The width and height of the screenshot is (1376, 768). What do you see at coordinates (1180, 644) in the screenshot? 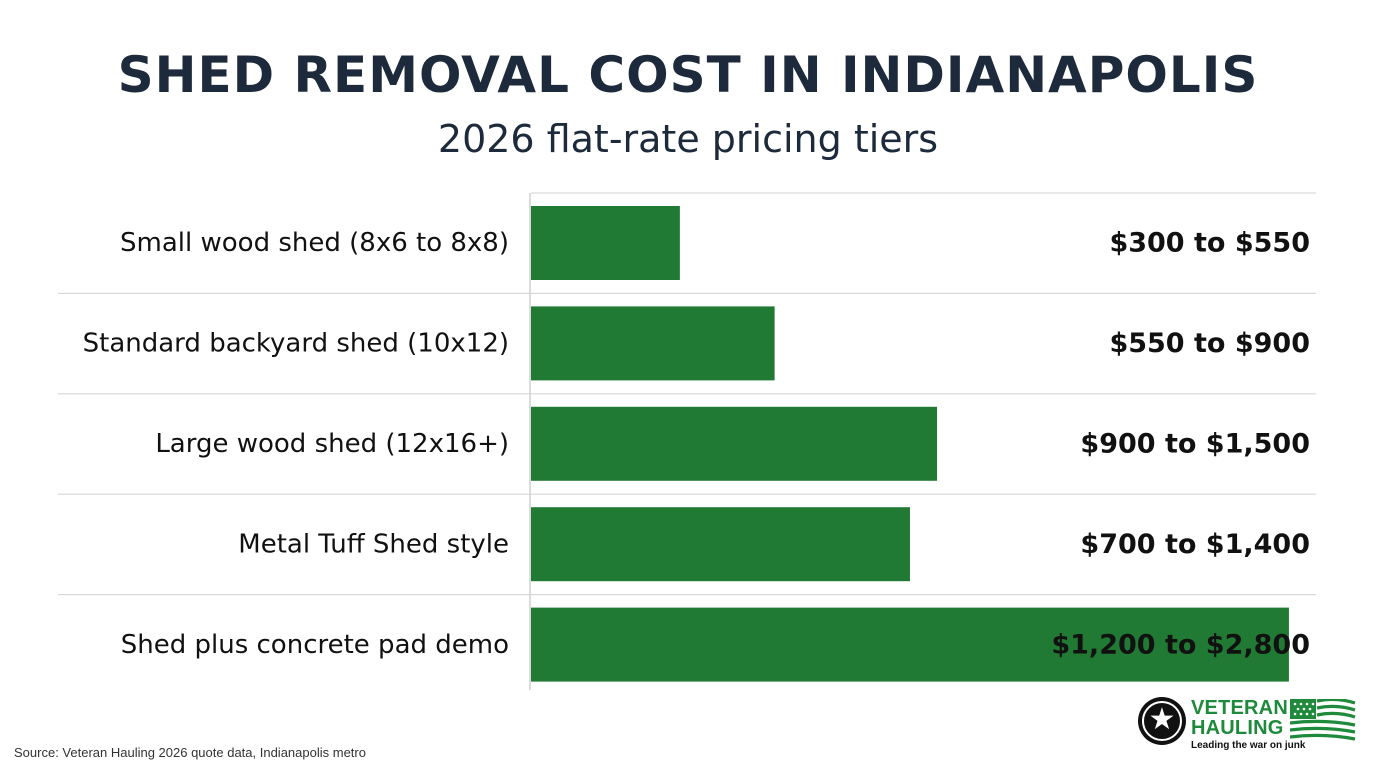
I see `value-label: $1,200 to $2,800` at bounding box center [1180, 644].